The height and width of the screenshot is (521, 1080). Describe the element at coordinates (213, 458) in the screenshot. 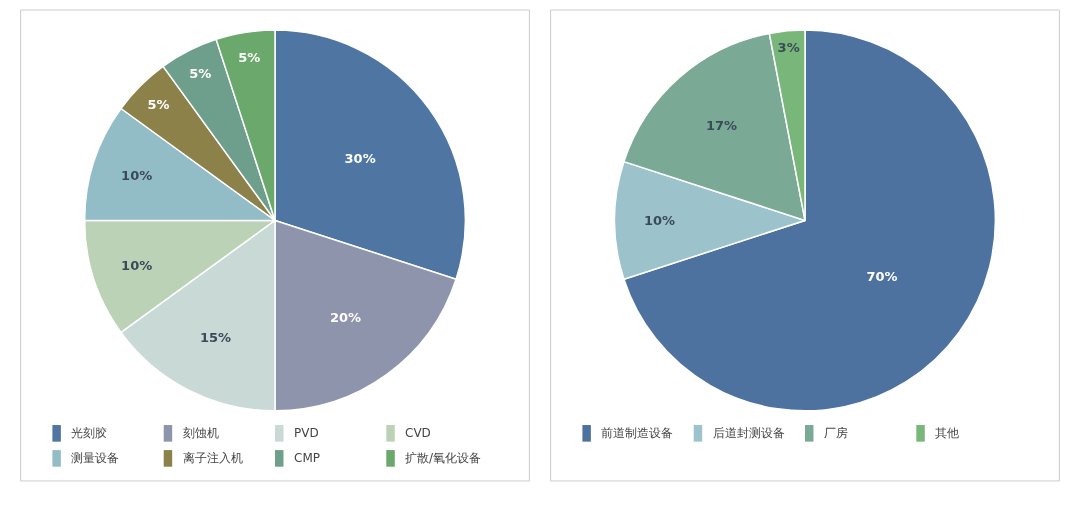

I see `legend-label: 离子注入机` at that location.